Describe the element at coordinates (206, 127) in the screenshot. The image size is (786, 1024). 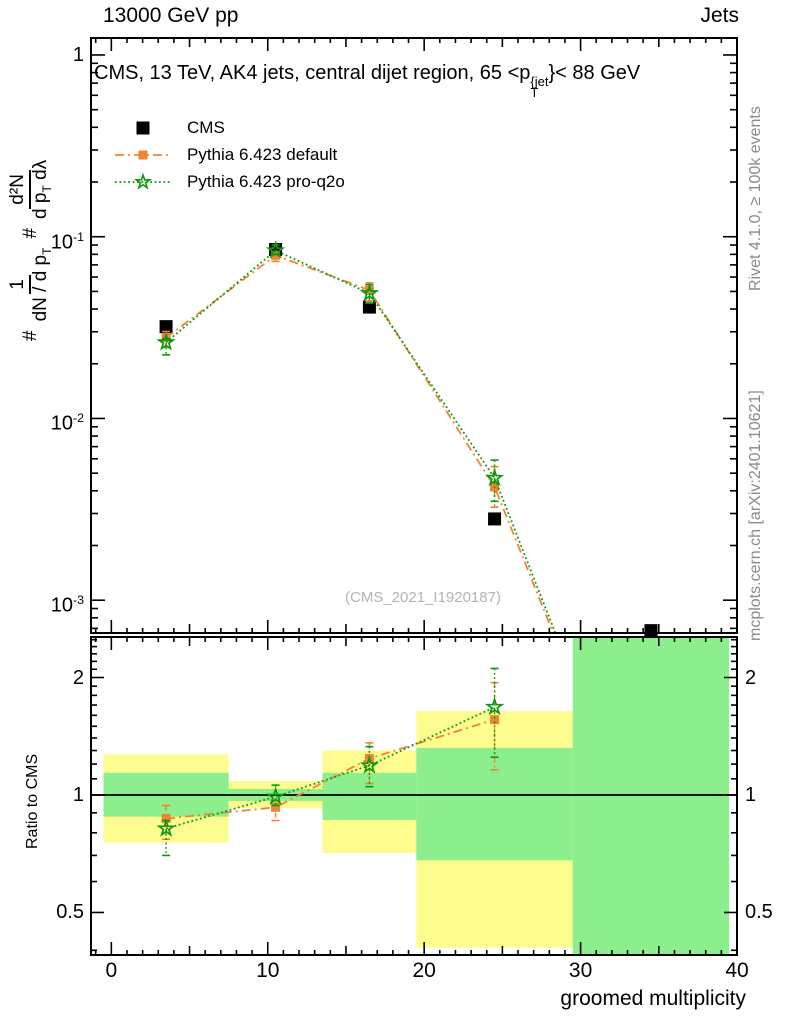
I see `legend-label-cms: CMS` at that location.